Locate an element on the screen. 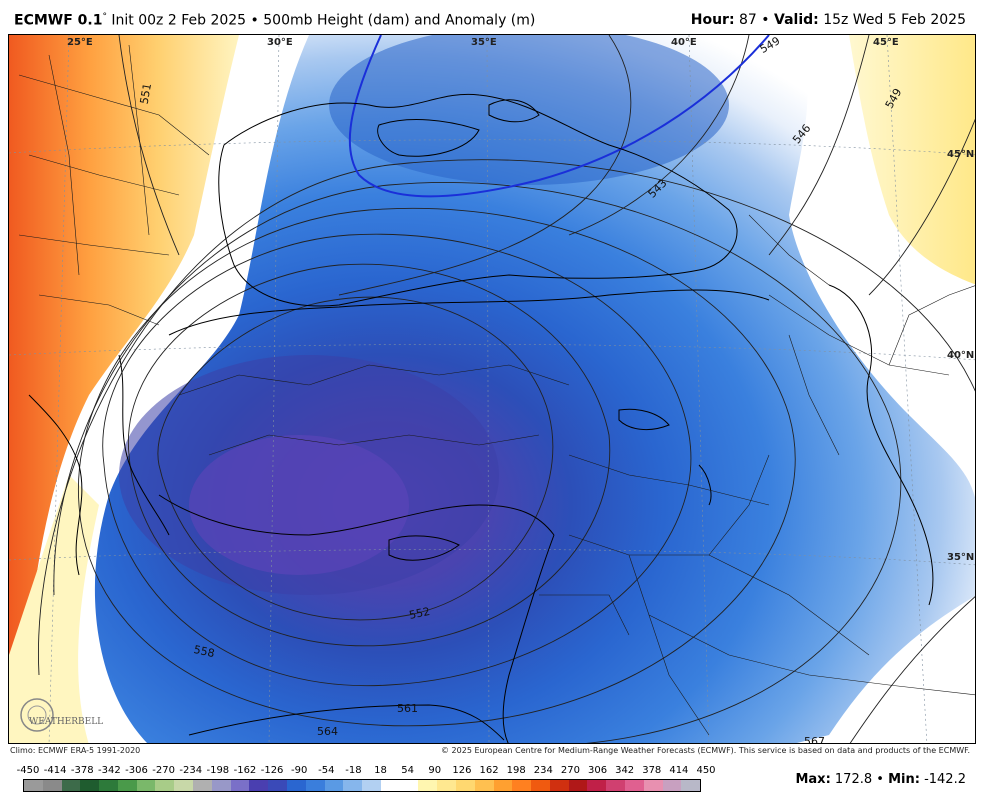 The width and height of the screenshot is (984, 808). min-value: -142.2 is located at coordinates (945, 779).